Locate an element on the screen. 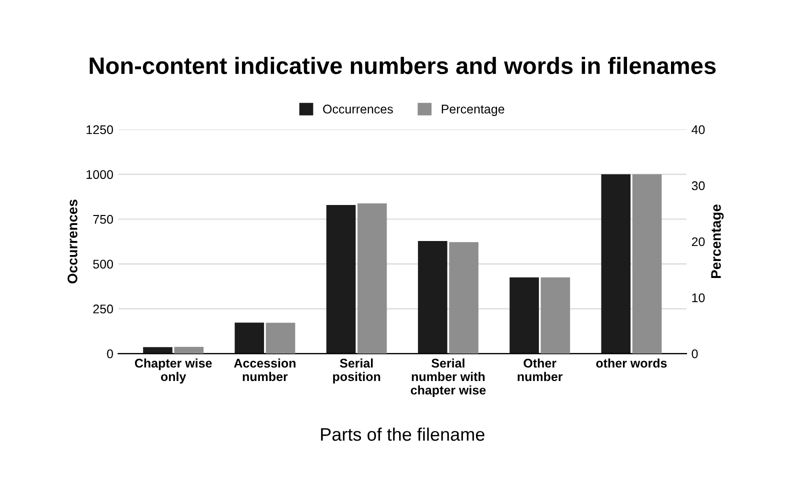 The width and height of the screenshot is (789, 498). chart-title: Non-content indicative numbers and words in filenames is located at coordinates (403, 65).